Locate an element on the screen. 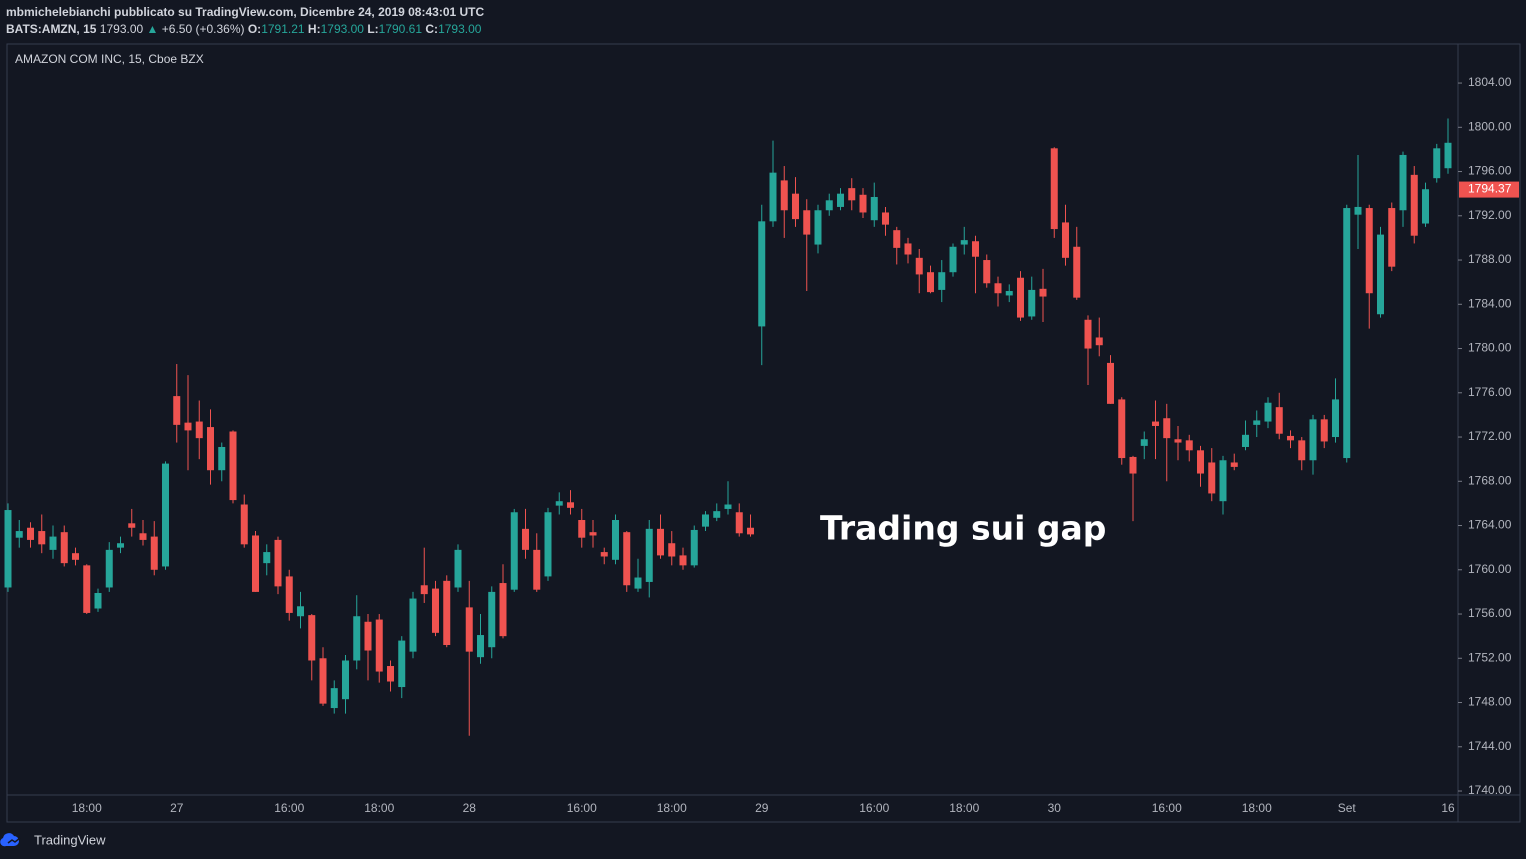 The image size is (1526, 859). annotation: Trading sui gap is located at coordinates (963, 528).